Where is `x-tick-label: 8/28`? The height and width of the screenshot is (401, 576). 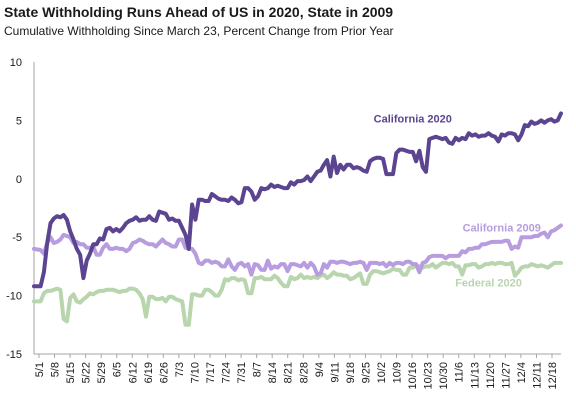 x-tick-label: 8/28 is located at coordinates (304, 372).